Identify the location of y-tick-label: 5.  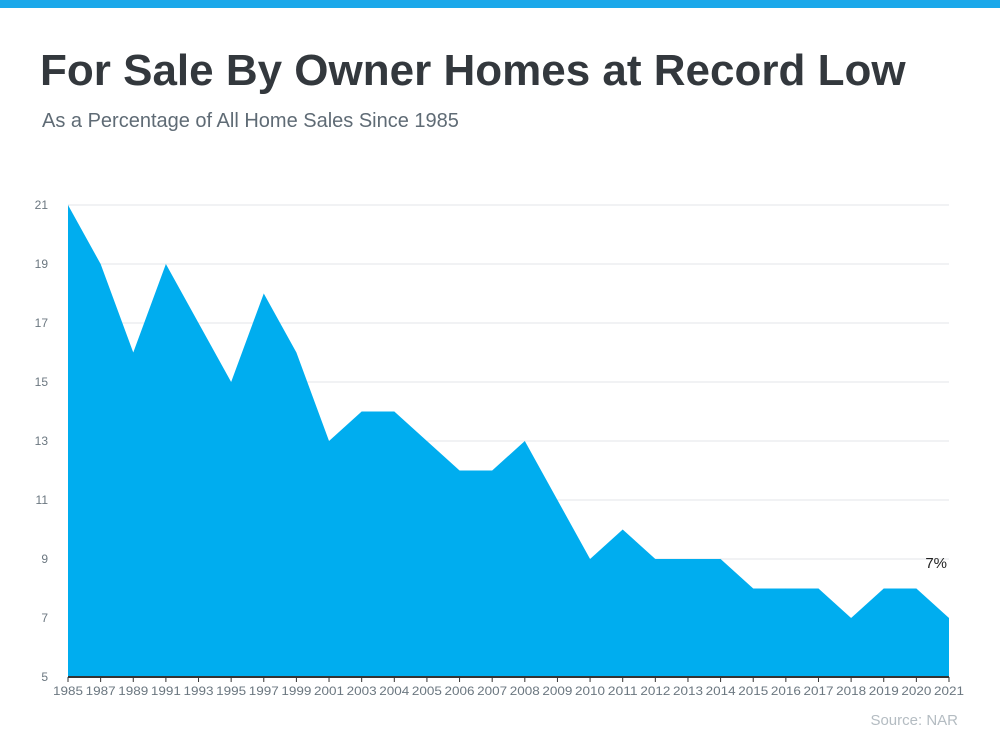
(44, 677).